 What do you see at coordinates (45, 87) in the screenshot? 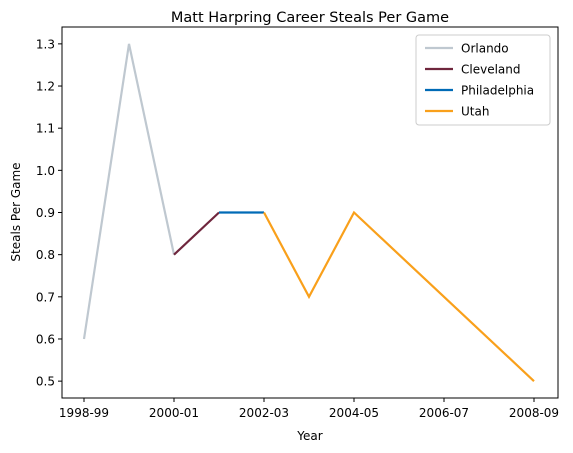
I see `y-tick-label: 1.2` at bounding box center [45, 87].